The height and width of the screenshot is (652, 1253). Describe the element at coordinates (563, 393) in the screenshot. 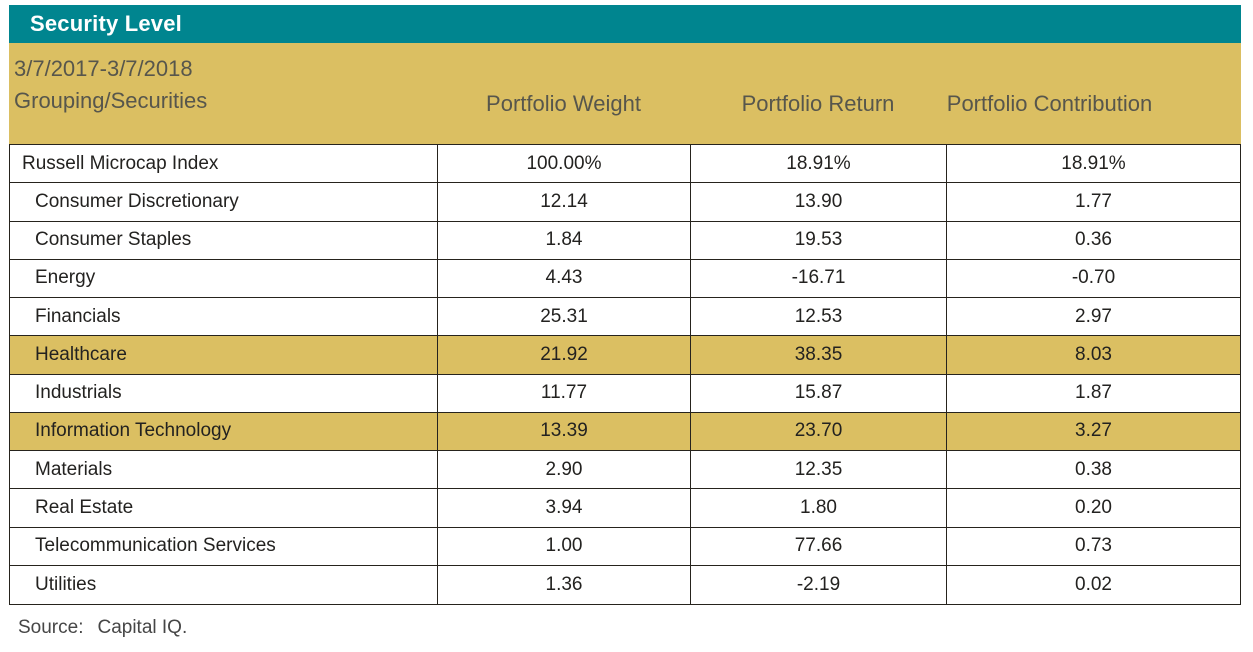

I see `cell-weight: 11.77` at that location.